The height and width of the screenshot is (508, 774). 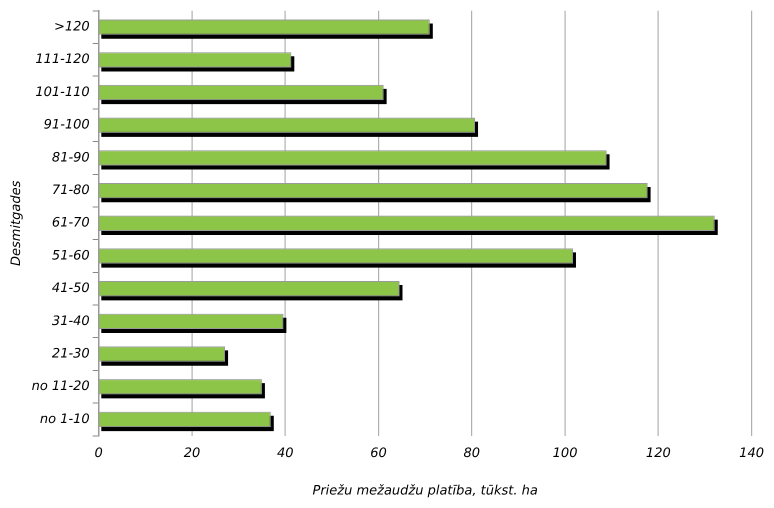 What do you see at coordinates (62, 60) in the screenshot?
I see `y-tick-label: 111-120` at bounding box center [62, 60].